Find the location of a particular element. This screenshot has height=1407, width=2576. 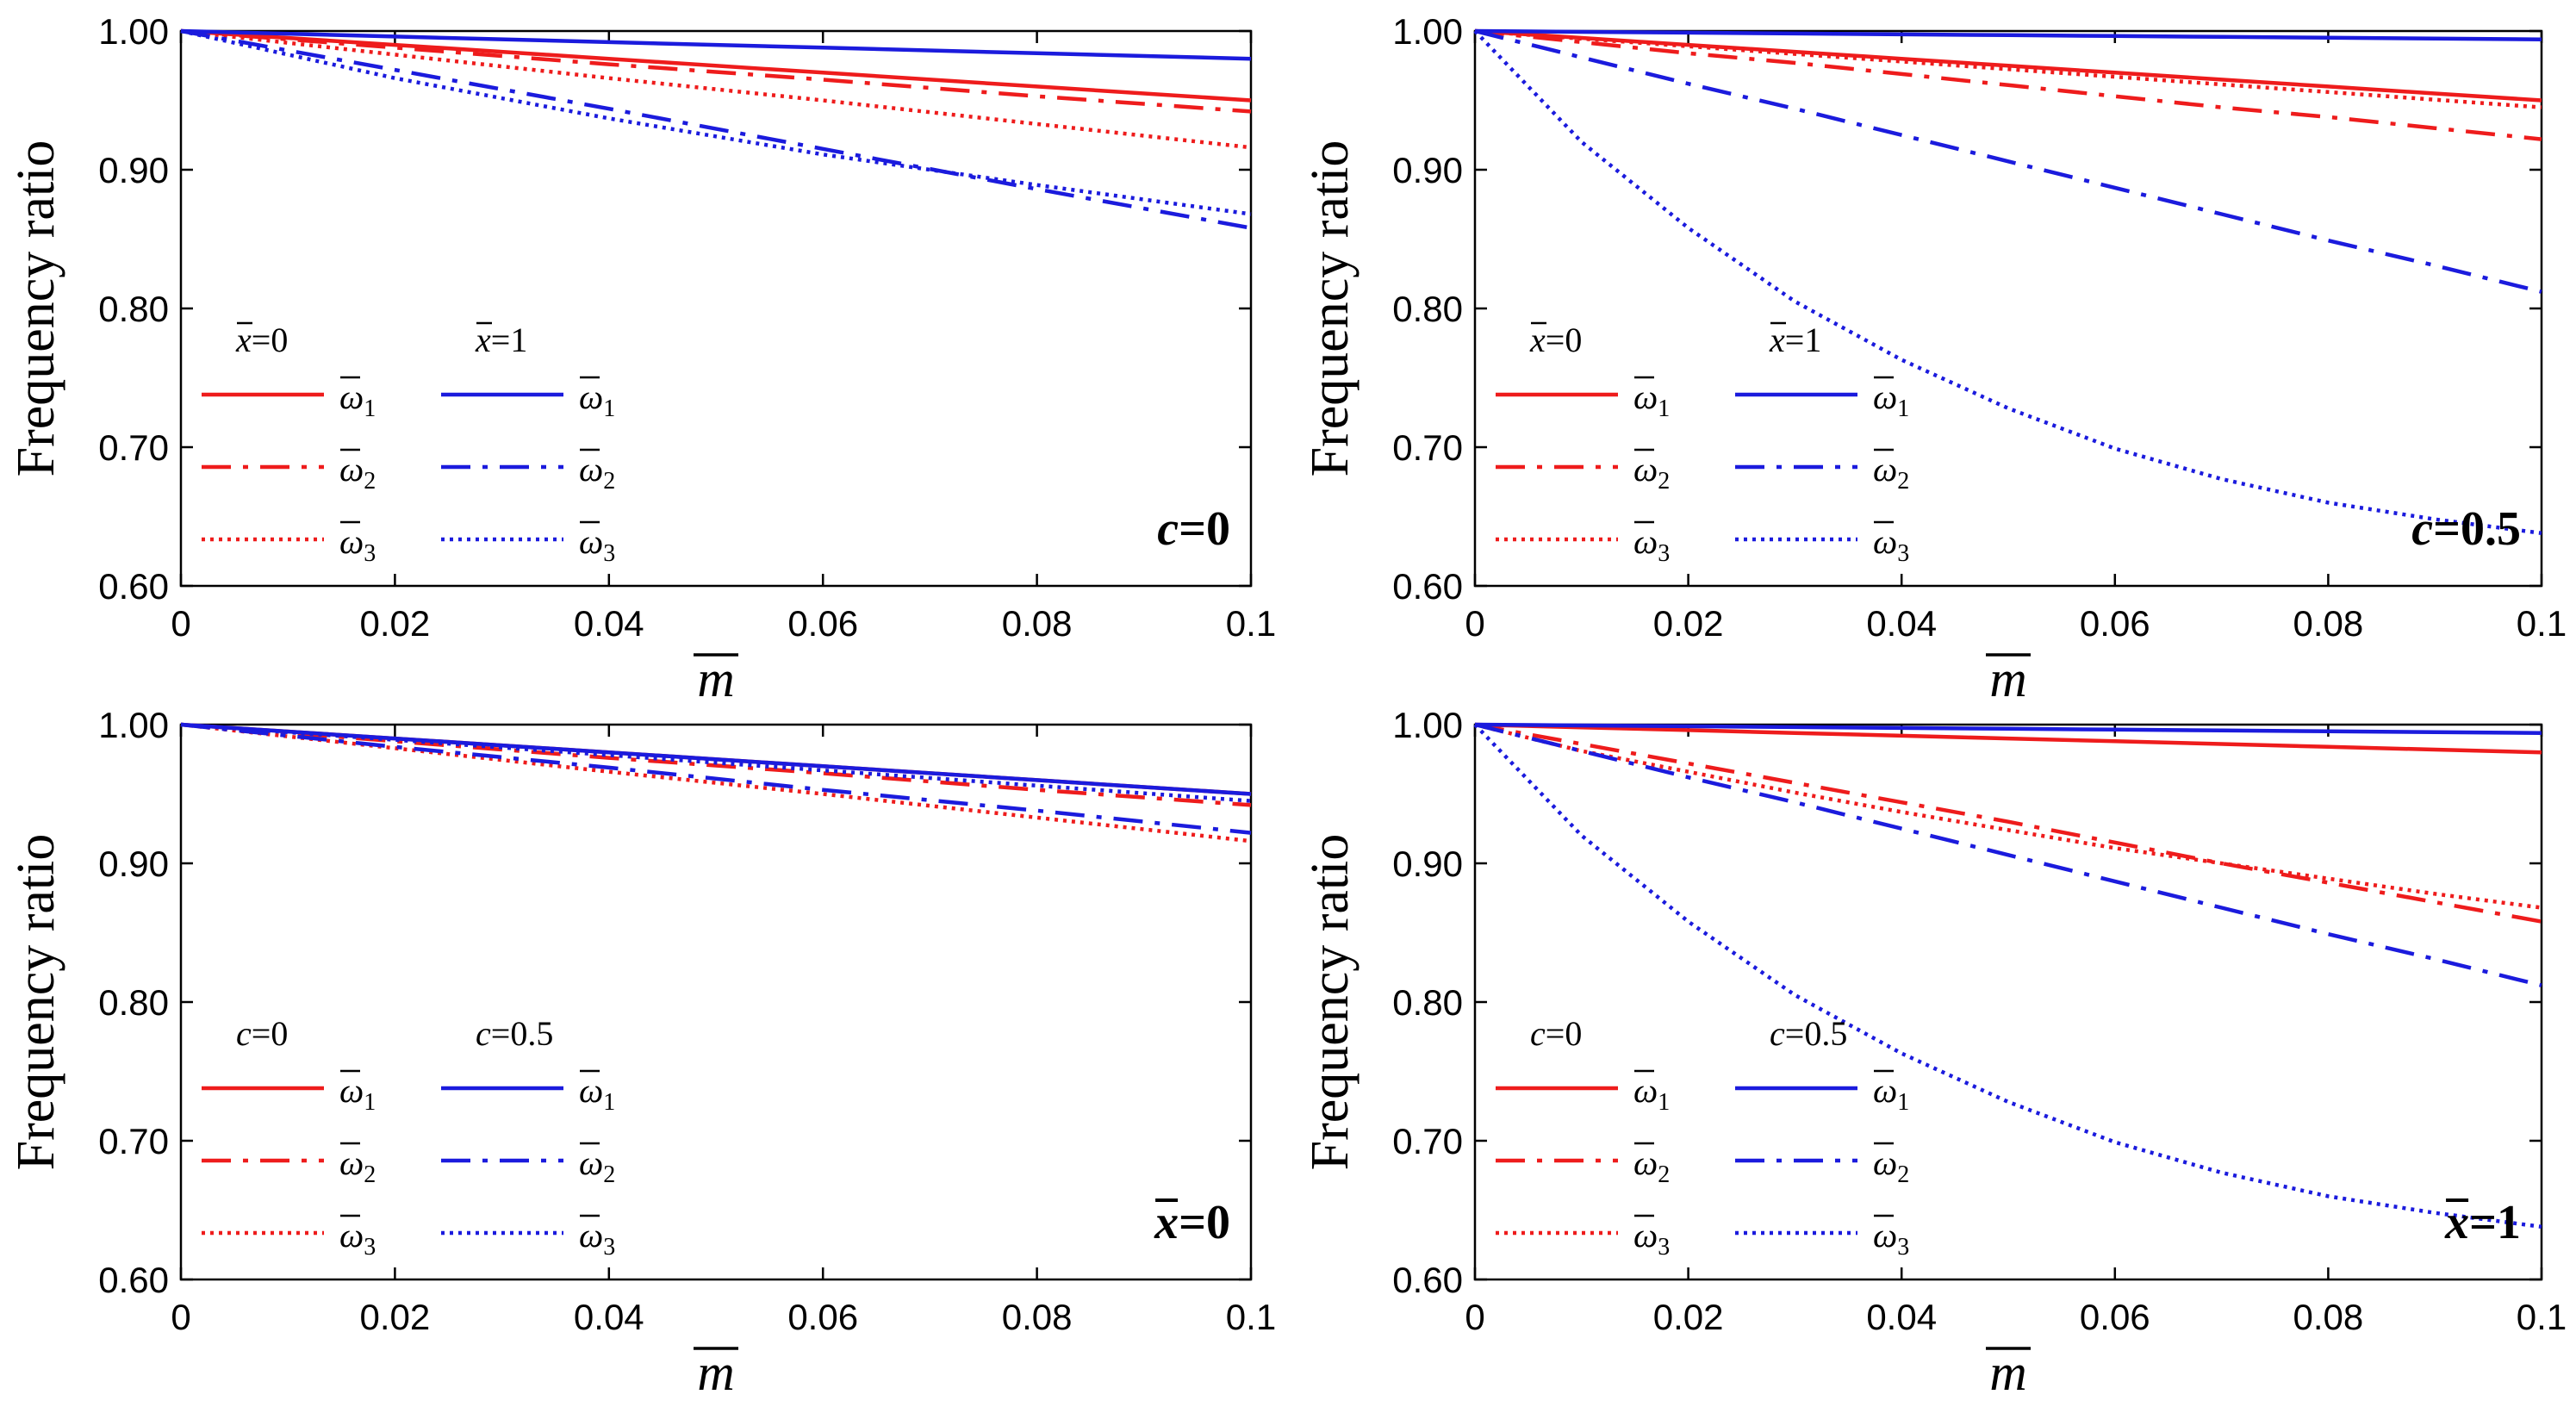

panel-annotation: x=0 is located at coordinates (1192, 1222).